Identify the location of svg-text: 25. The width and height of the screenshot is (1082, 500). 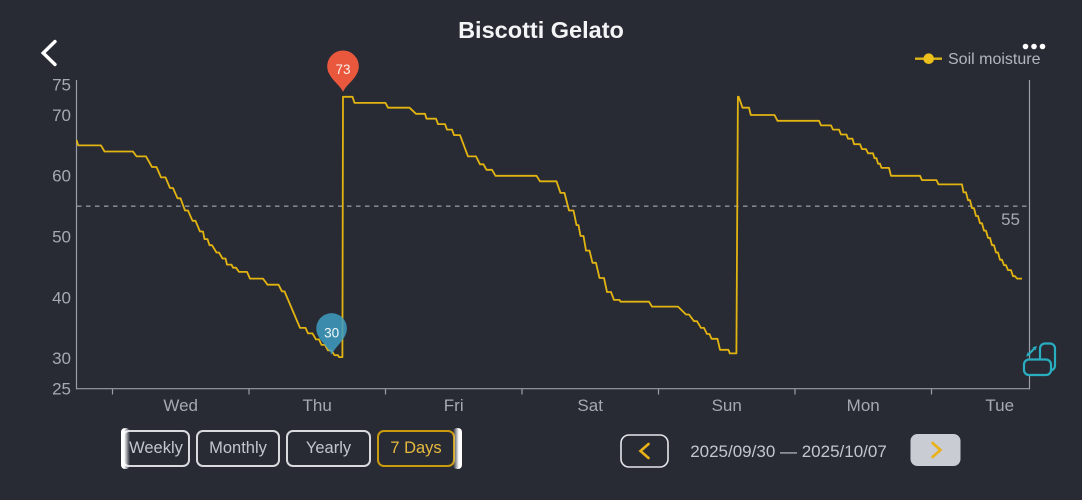
(61, 389).